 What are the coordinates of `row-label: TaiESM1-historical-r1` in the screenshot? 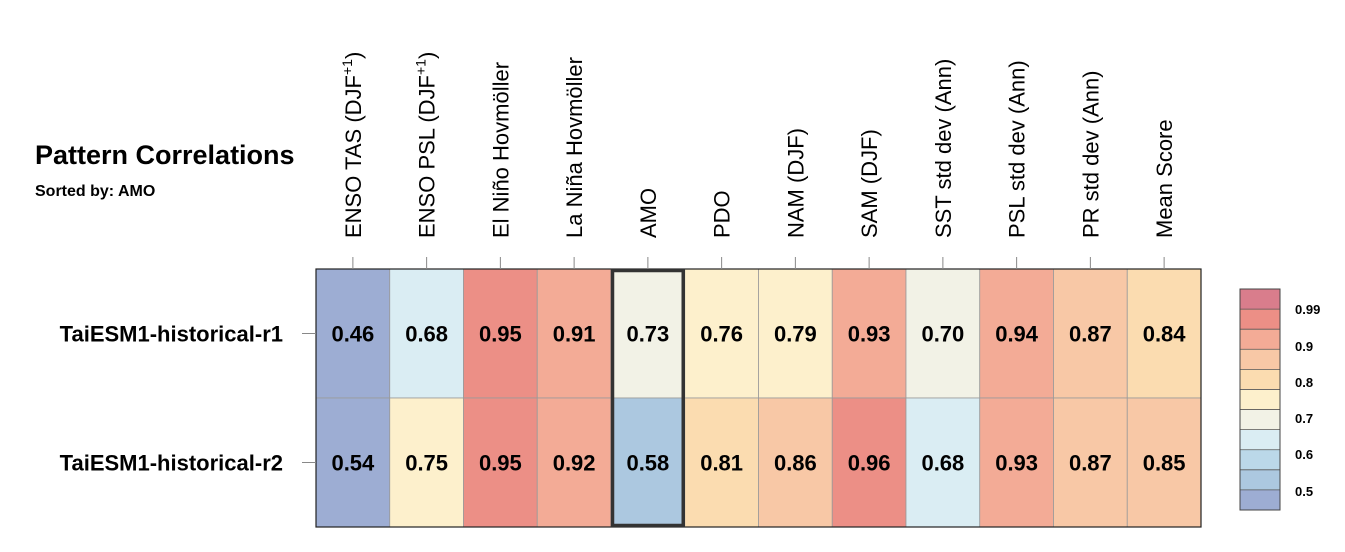 It's located at (171, 334).